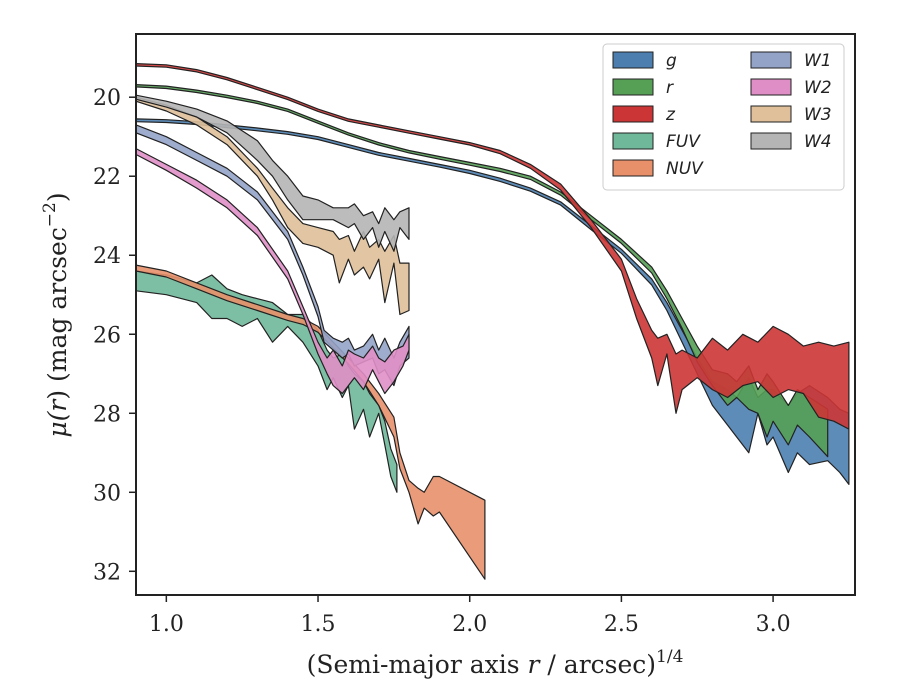 The width and height of the screenshot is (900, 700). I want to click on y-tick-label: 32, so click(107, 572).